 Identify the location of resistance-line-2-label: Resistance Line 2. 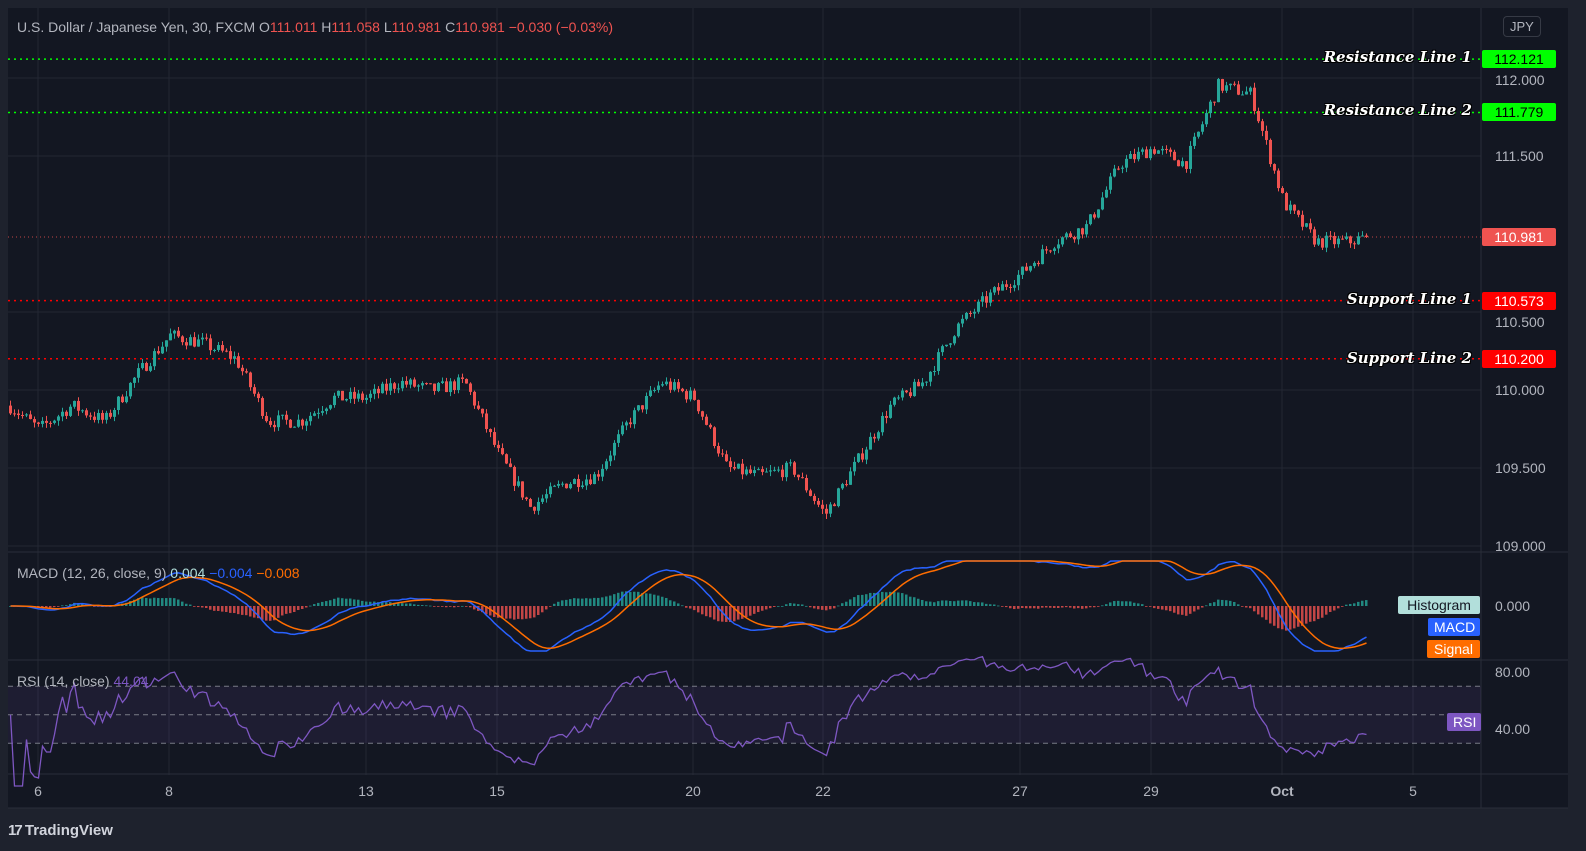
(1397, 110).